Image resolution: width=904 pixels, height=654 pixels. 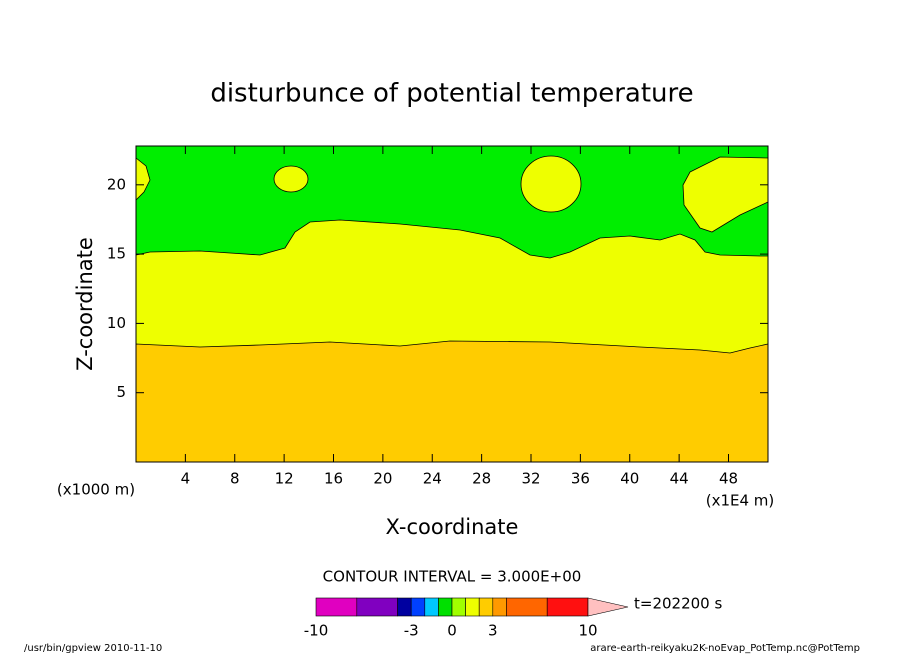 I want to click on x-tick-label: 32, so click(x=530, y=479).